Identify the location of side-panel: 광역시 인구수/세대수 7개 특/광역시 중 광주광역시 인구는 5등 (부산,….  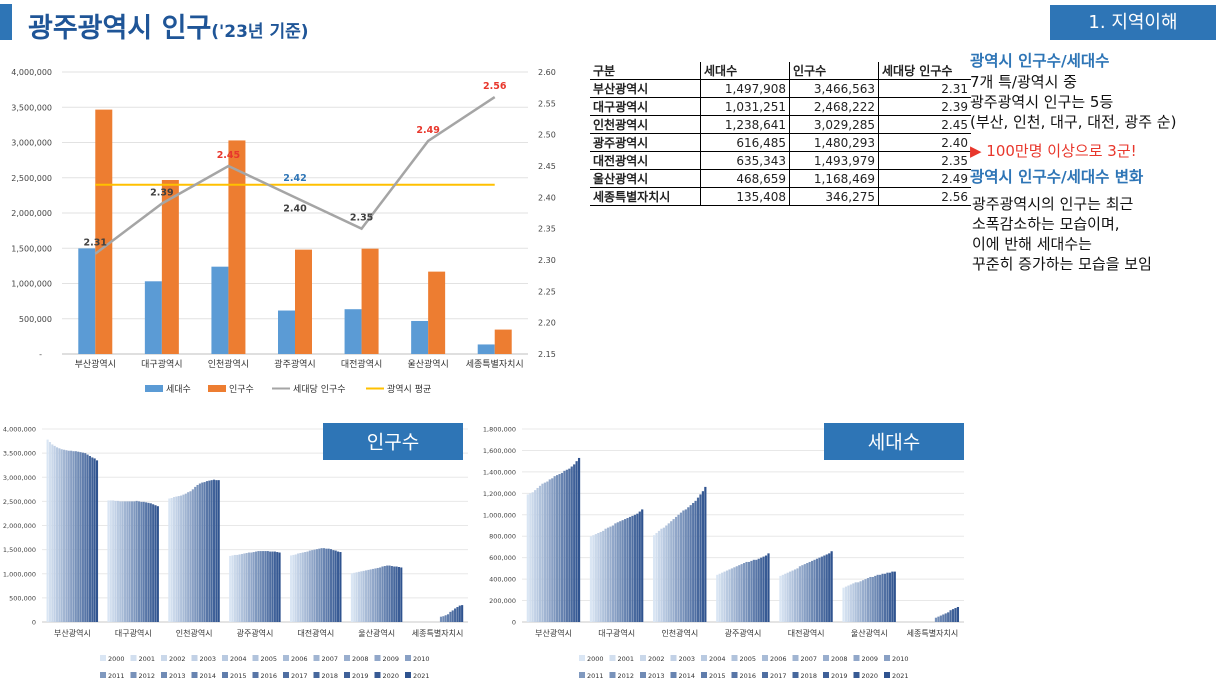
(1092, 162).